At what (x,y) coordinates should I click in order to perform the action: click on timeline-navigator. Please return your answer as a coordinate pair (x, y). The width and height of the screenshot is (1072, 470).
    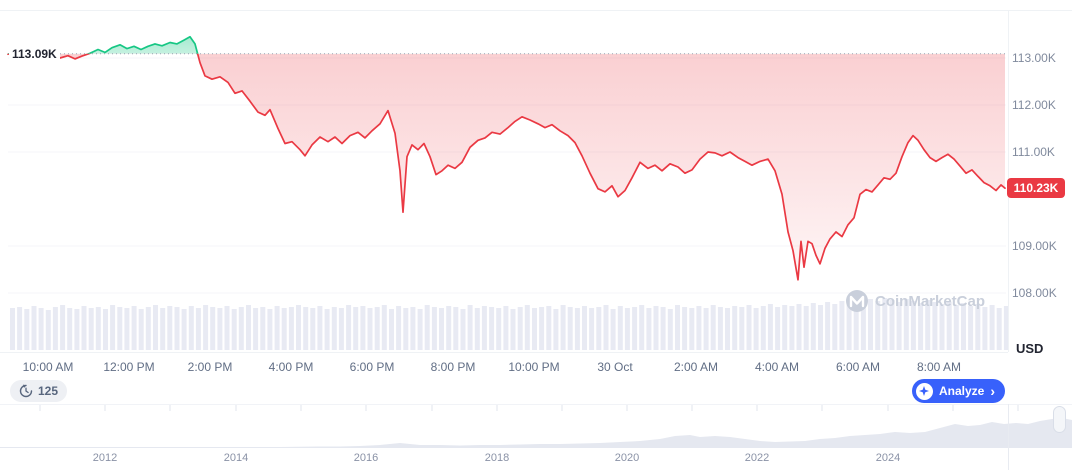
    Looking at the image, I should click on (536, 437).